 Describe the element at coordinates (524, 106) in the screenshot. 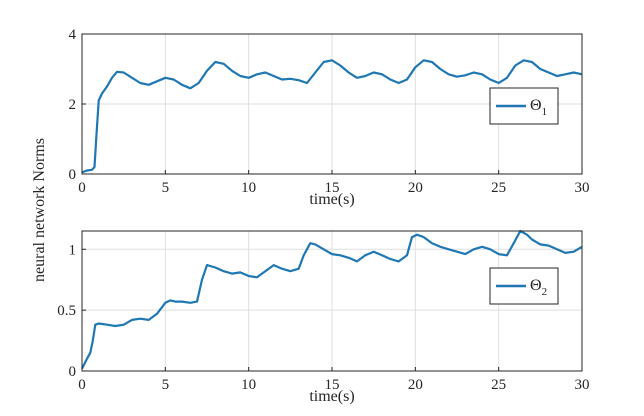

I see `top-legend: Θ1` at that location.